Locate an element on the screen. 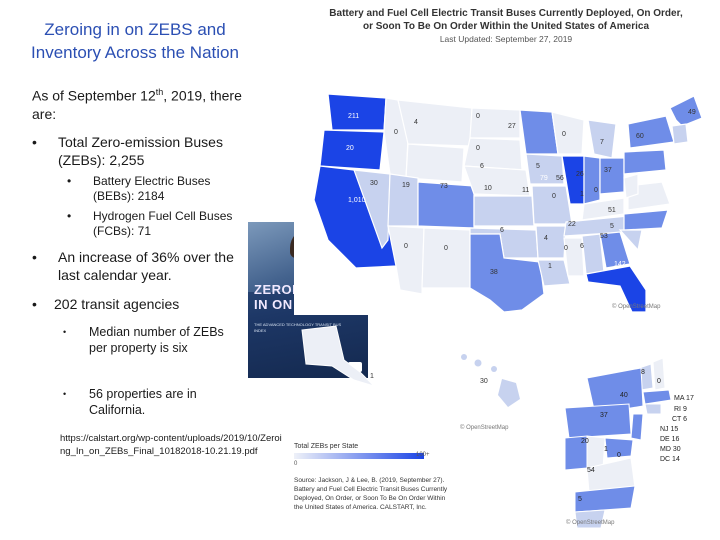  label-ak: 1 is located at coordinates (372, 376).